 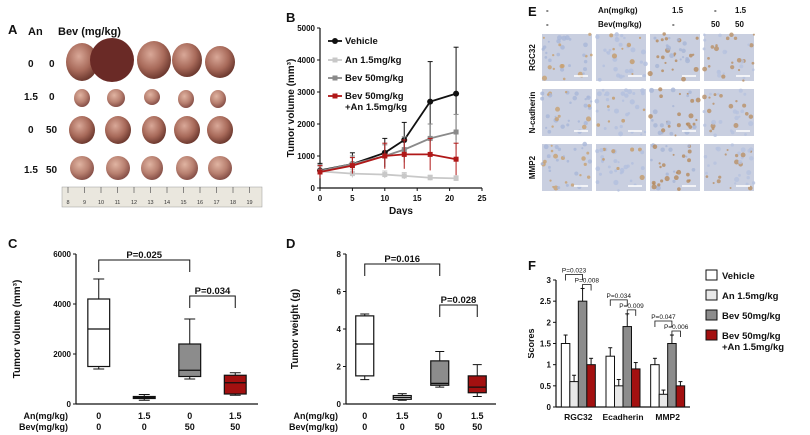 I want to click on panel-a-row2-bev: 0, so click(x=52, y=97).